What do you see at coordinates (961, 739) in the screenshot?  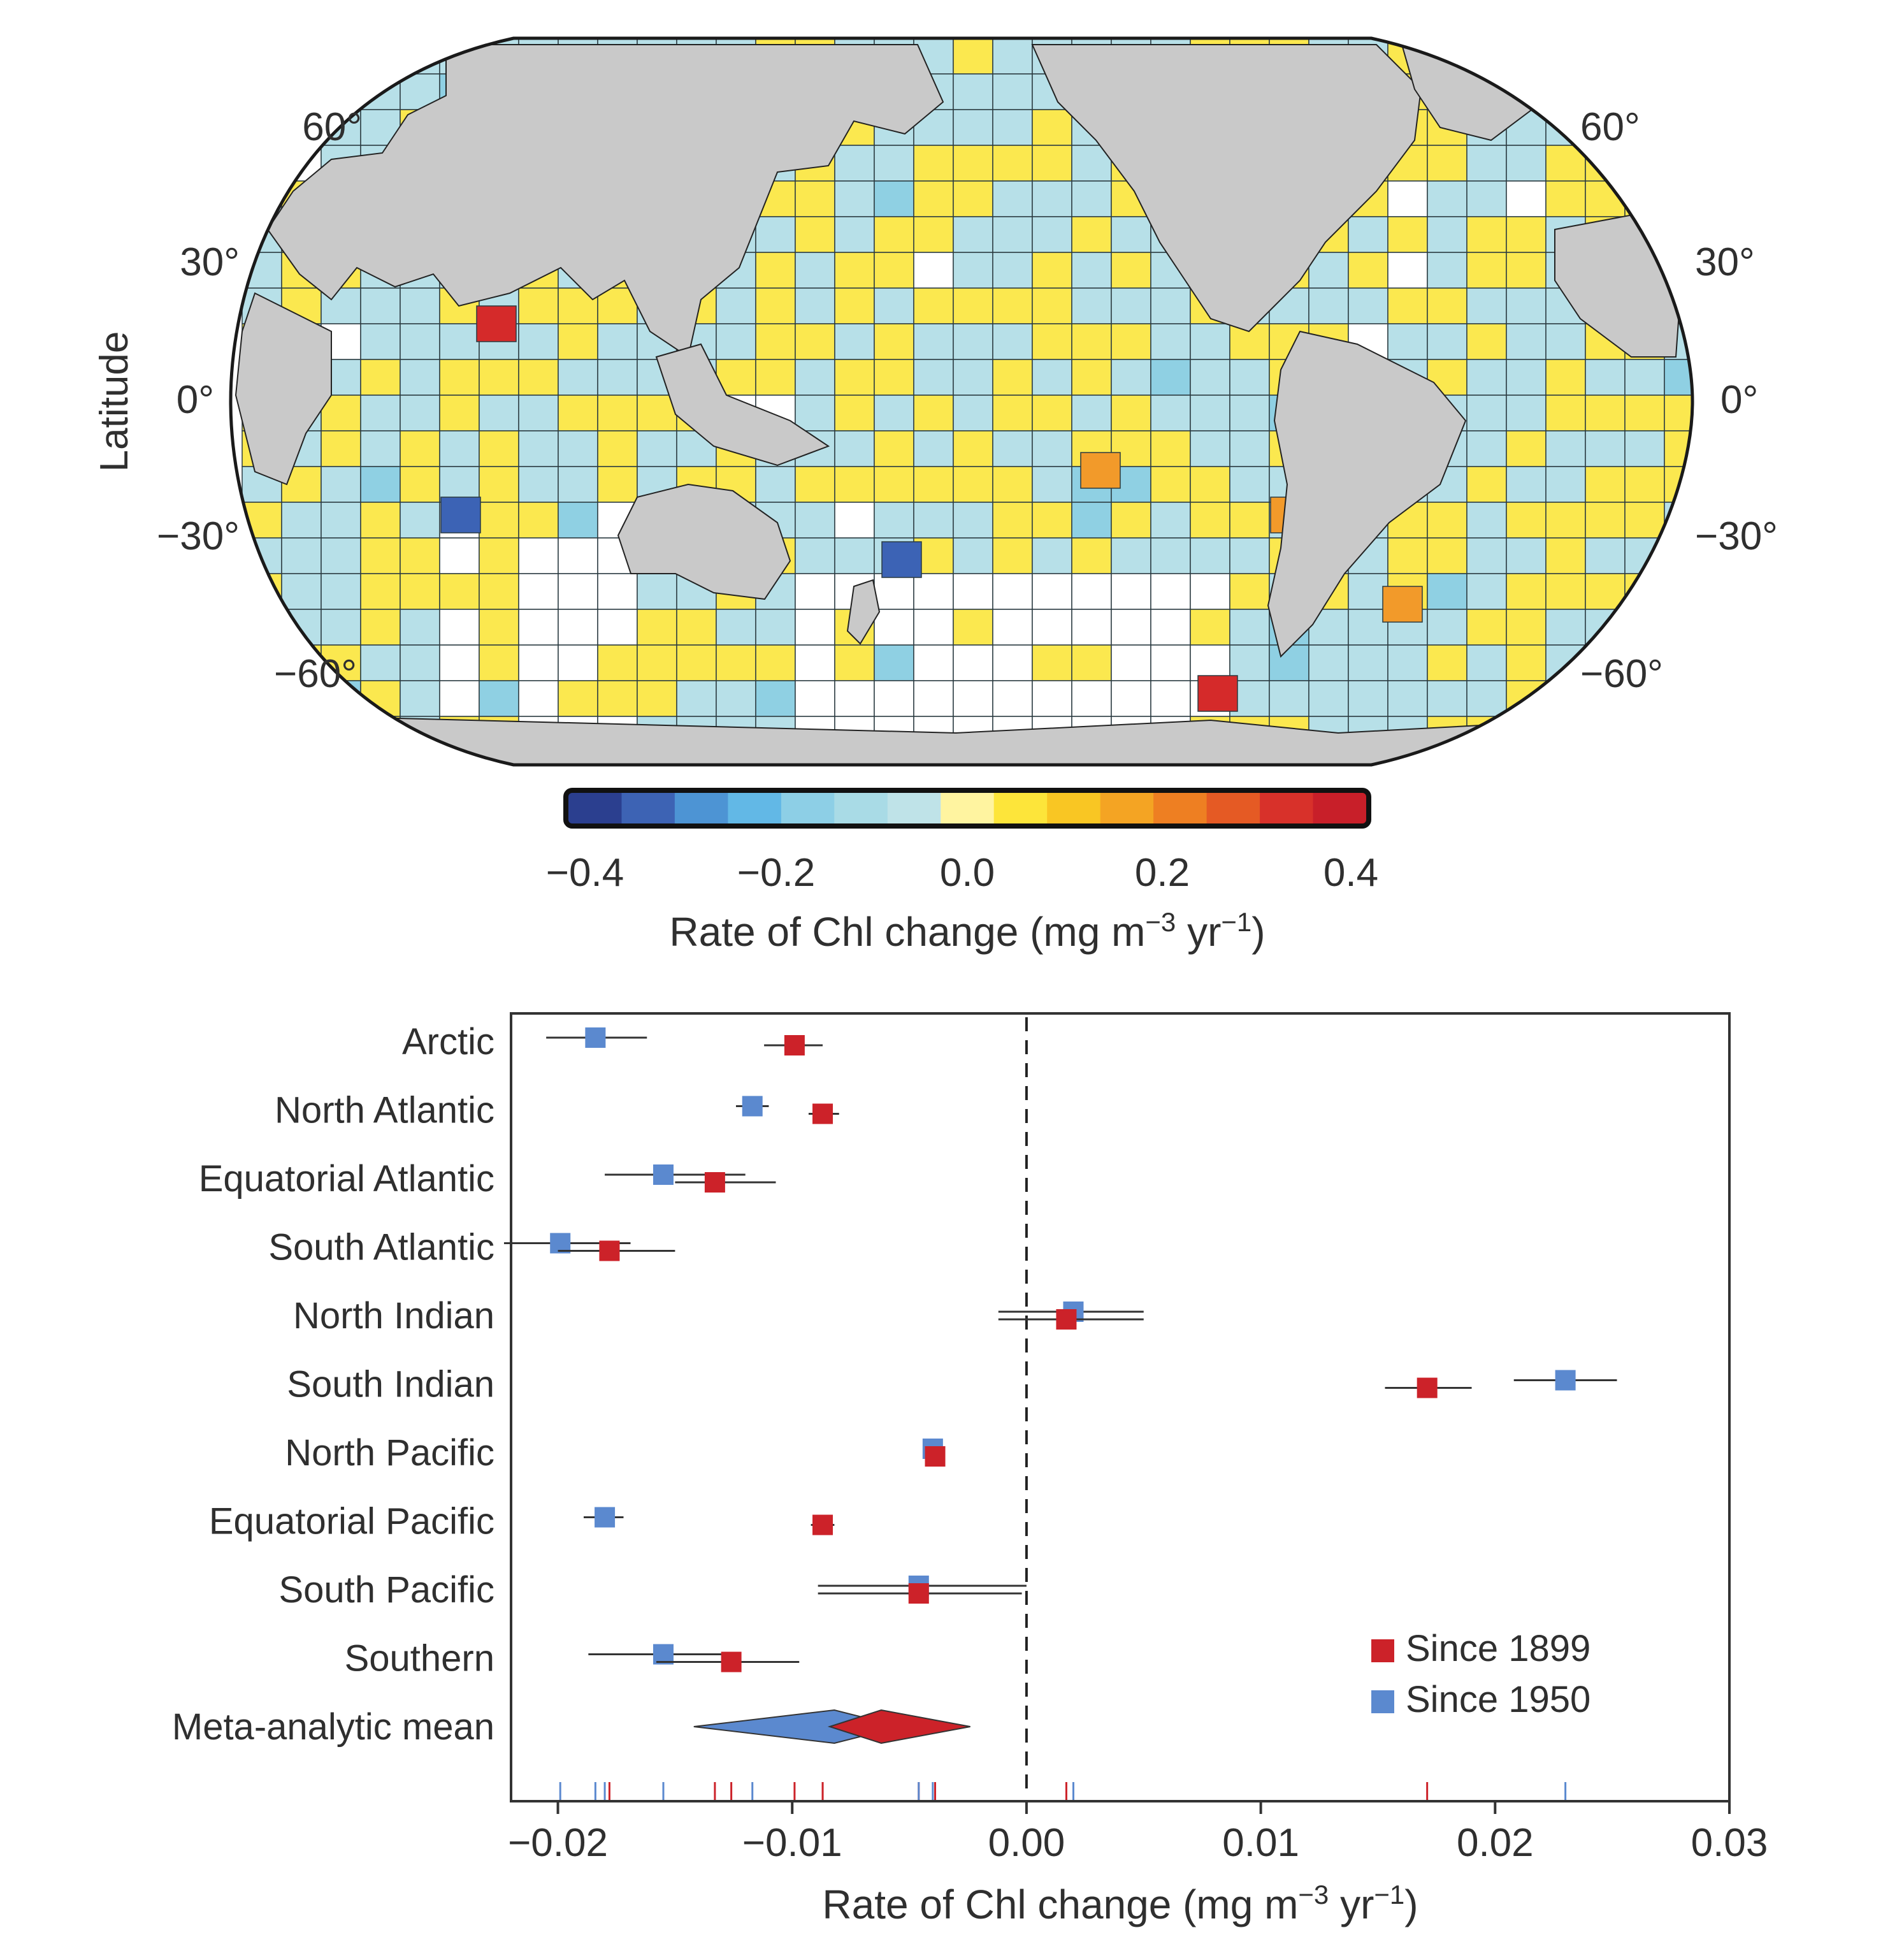 I see `land-antarctica` at bounding box center [961, 739].